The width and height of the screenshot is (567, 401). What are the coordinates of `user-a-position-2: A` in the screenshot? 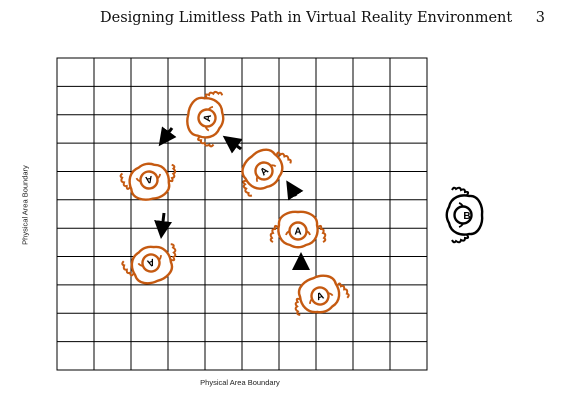 It's located at (298, 229).